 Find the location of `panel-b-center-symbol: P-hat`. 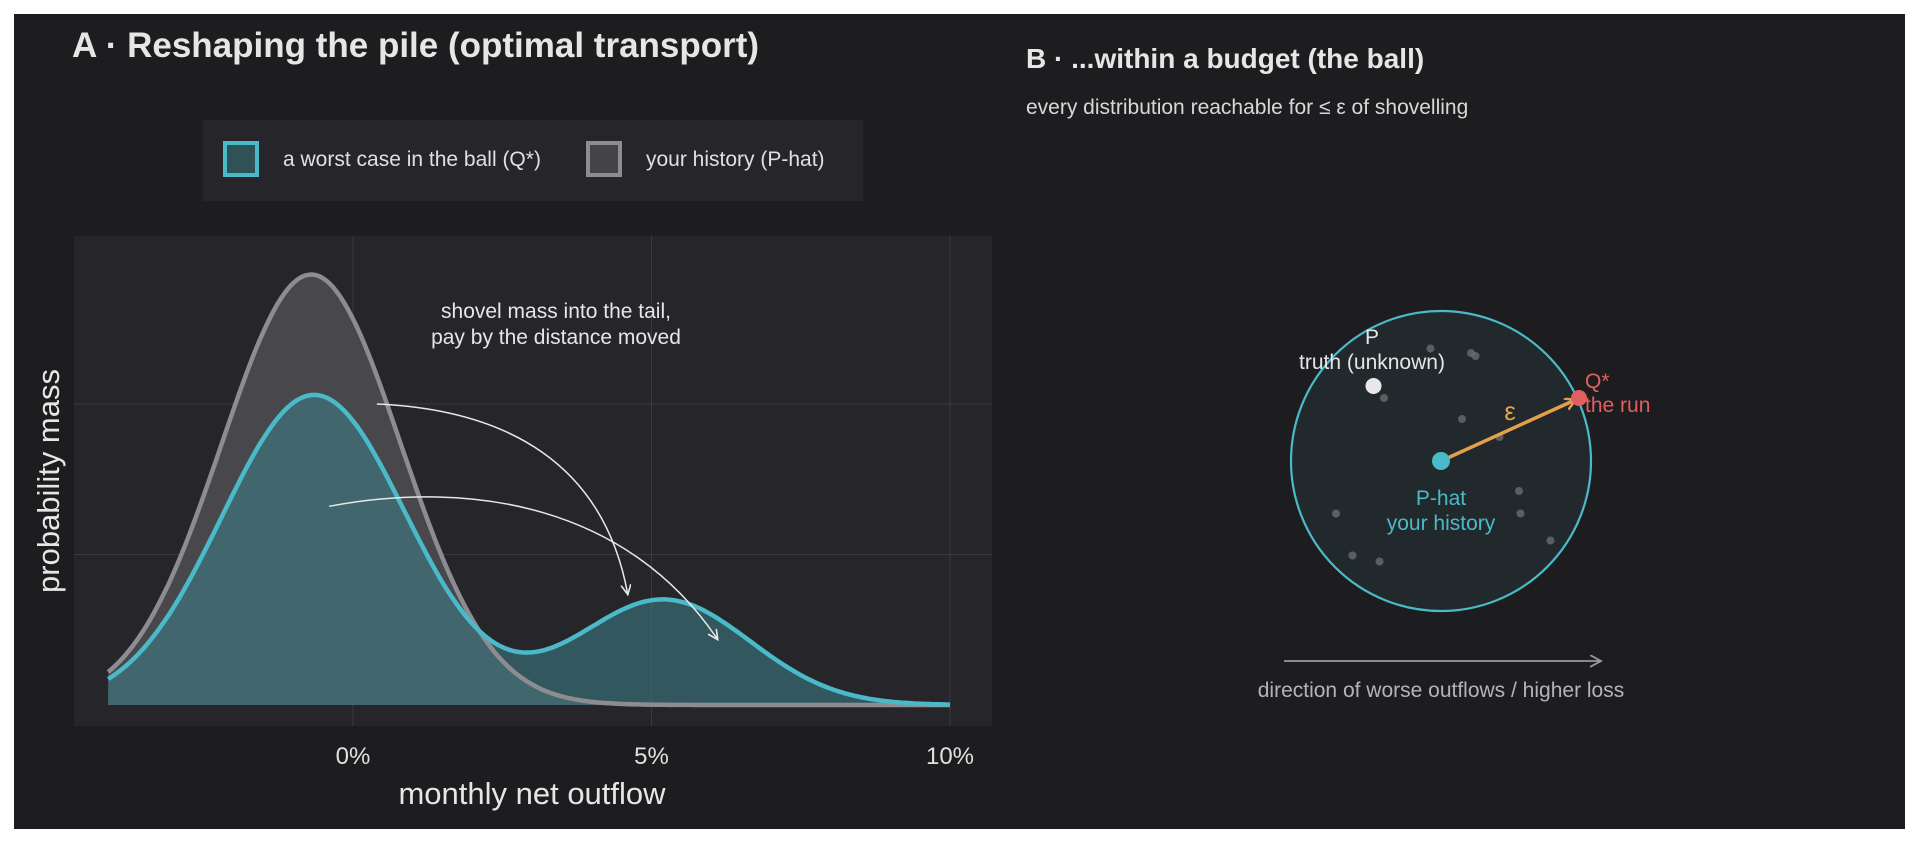

panel-b-center-symbol: P-hat is located at coordinates (1441, 498).